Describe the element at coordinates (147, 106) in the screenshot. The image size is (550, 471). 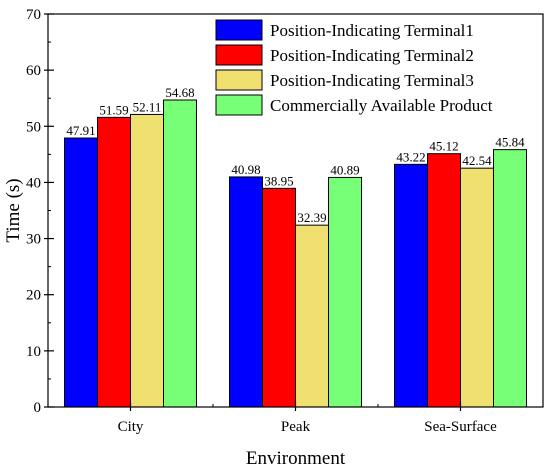
I see `bar-value-label: 52.11` at that location.